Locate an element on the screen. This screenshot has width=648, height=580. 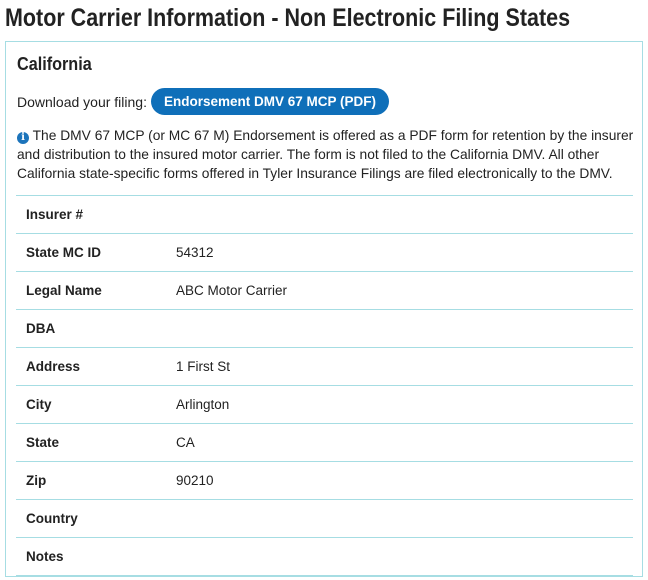
table-row: Legal Name ABC Motor Carrier is located at coordinates (324, 290).